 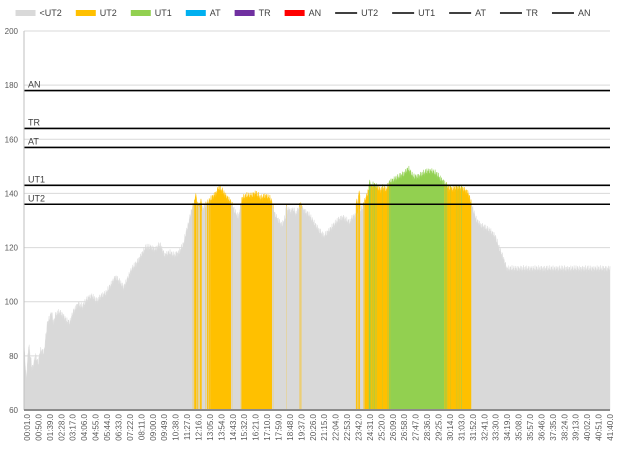 What do you see at coordinates (96, 426) in the screenshot?
I see `x-tick-label: 04:55.0` at bounding box center [96, 426].